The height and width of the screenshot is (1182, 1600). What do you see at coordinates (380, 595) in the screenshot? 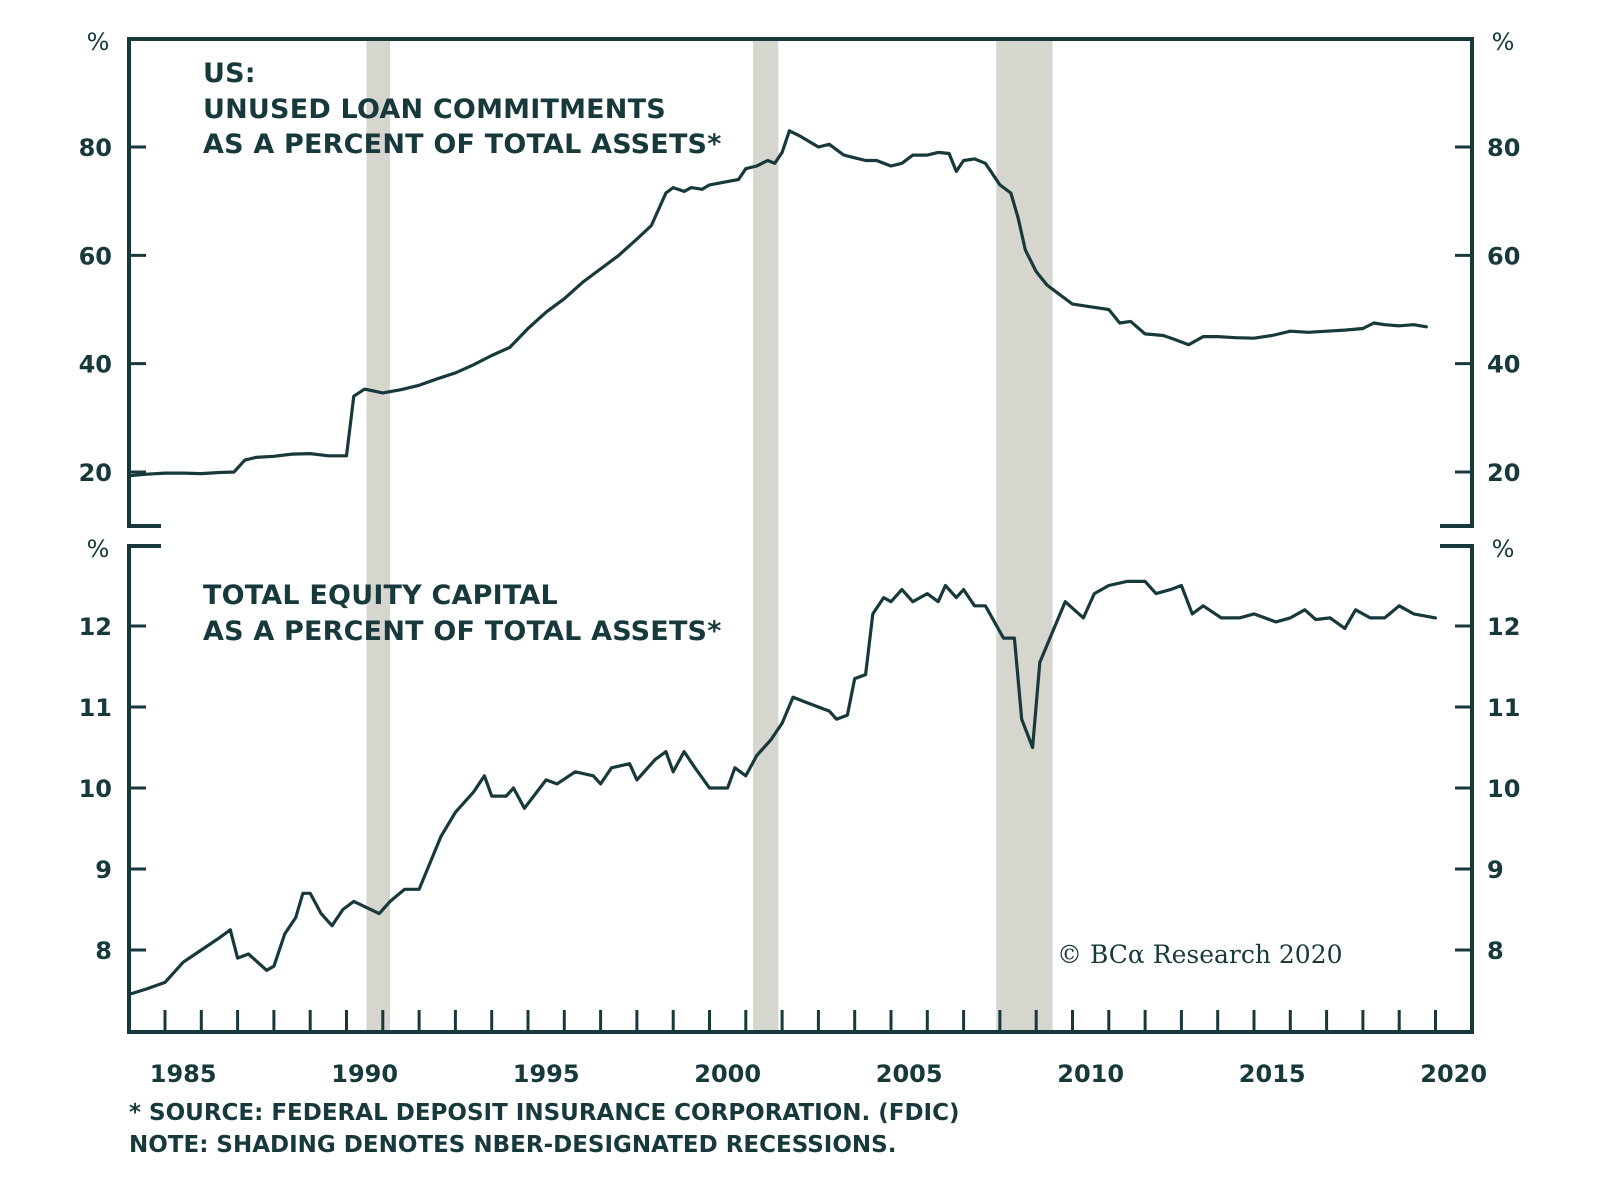
I see `bottom-panel-title-line-1: TOTAL EQUITY CAPITAL` at bounding box center [380, 595].